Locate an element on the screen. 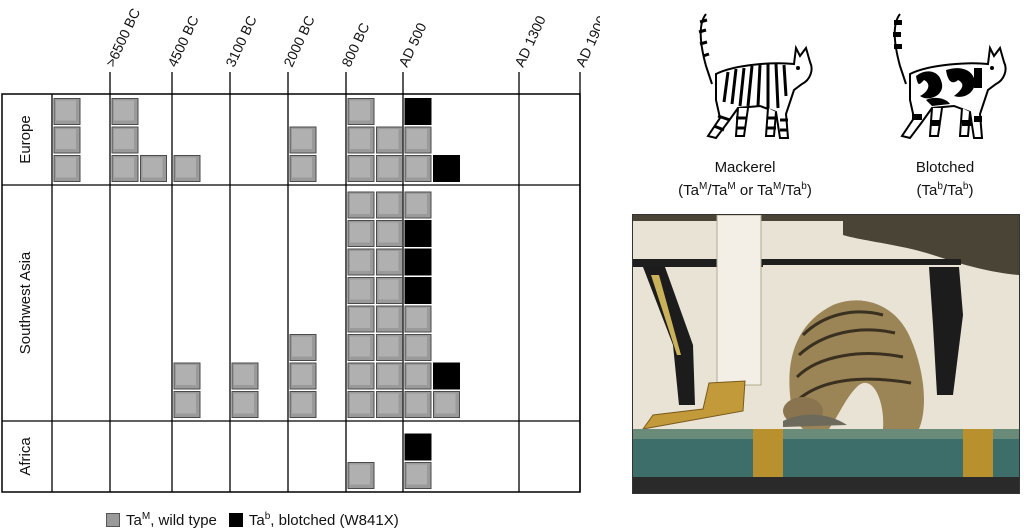 The height and width of the screenshot is (532, 1024). period-label: AD 1300 is located at coordinates (530, 41).